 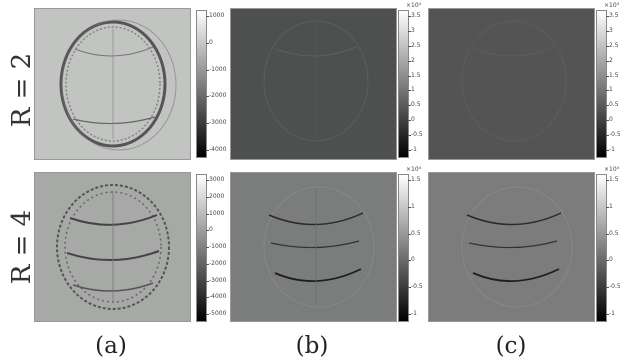 What do you see at coordinates (601, 248) in the screenshot?
I see `colorbar-c-r4` at bounding box center [601, 248].